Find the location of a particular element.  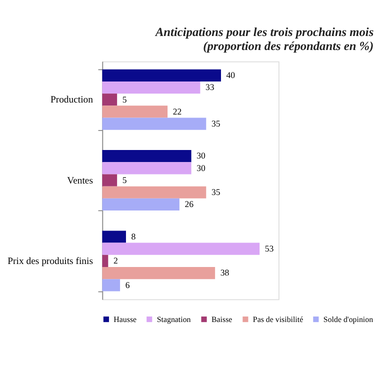

y-tick-label: Prix des produits finis is located at coordinates (51, 262).